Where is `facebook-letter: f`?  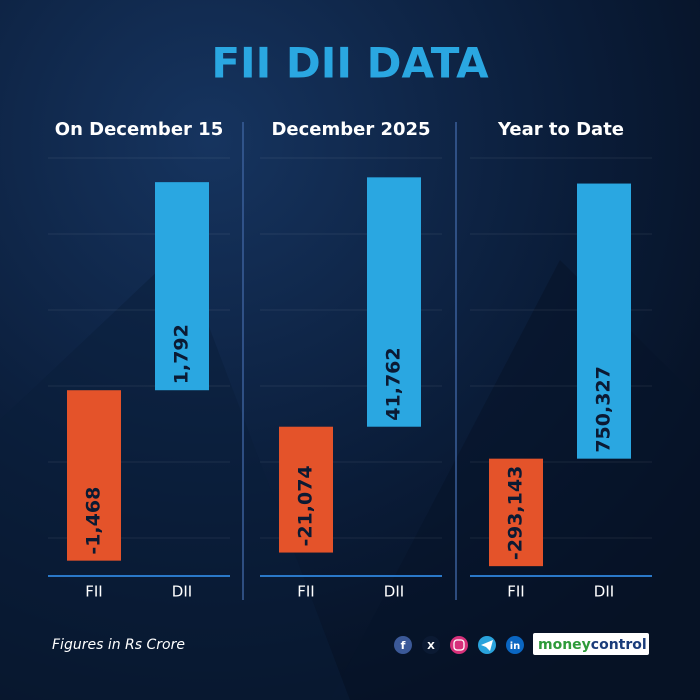 facebook-letter: f is located at coordinates (403, 645).